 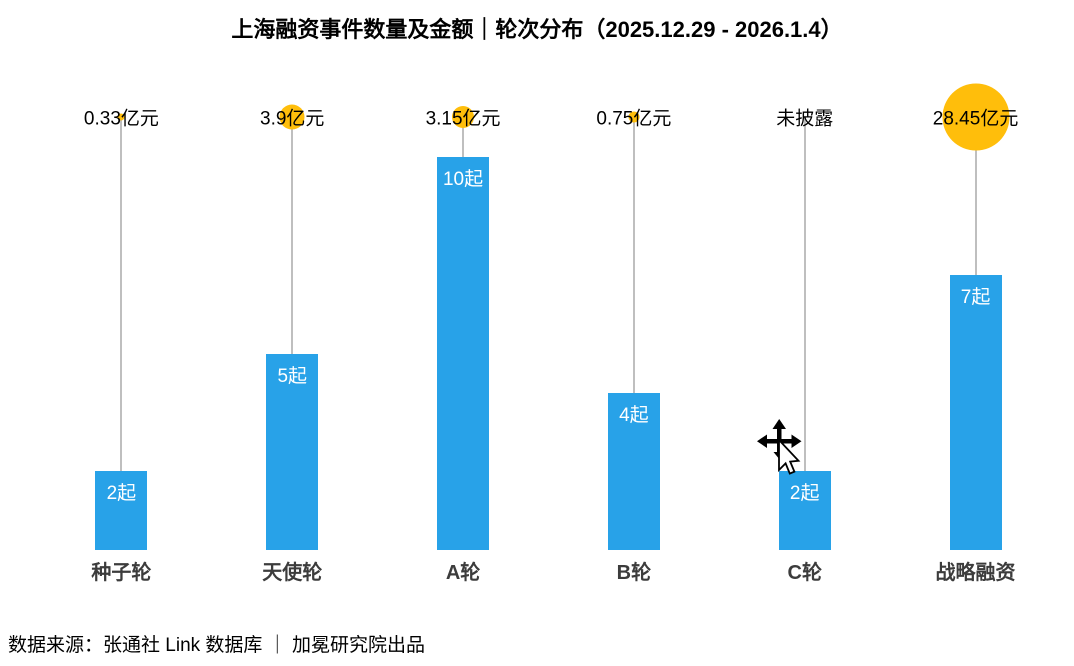 What do you see at coordinates (292, 376) in the screenshot?
I see `count-label: 5起` at bounding box center [292, 376].